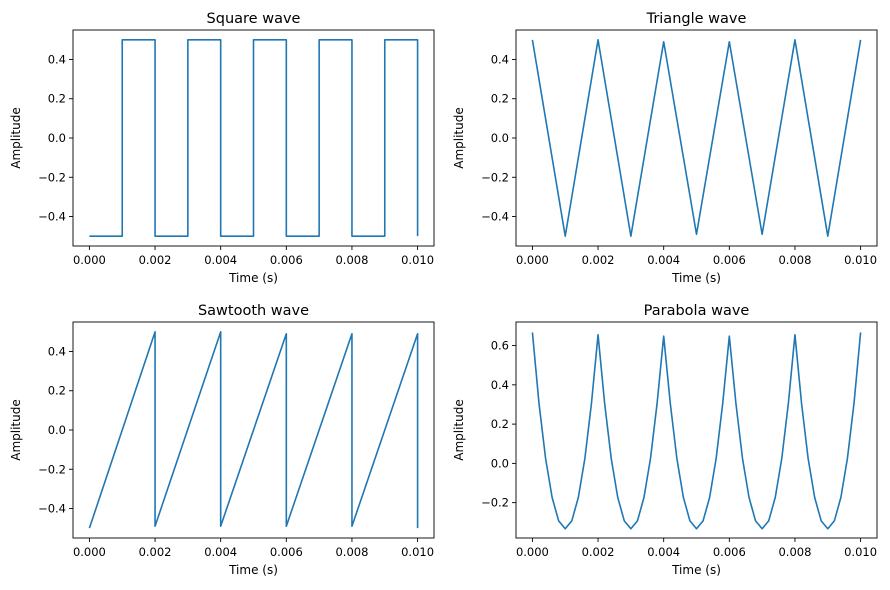 The height and width of the screenshot is (590, 890). What do you see at coordinates (697, 311) in the screenshot?
I see `chart-title: Parabola wave` at bounding box center [697, 311].